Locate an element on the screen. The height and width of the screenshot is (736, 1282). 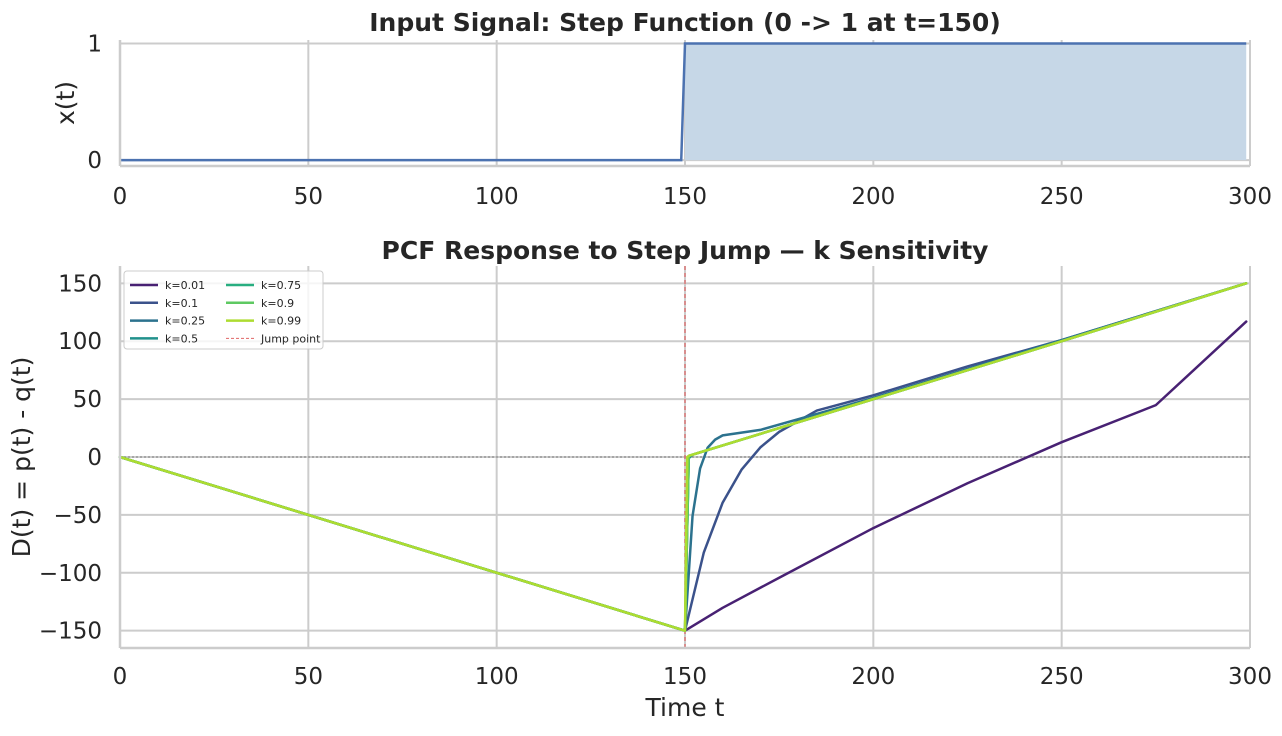
legend-label: k=0.01 is located at coordinates (185, 285).